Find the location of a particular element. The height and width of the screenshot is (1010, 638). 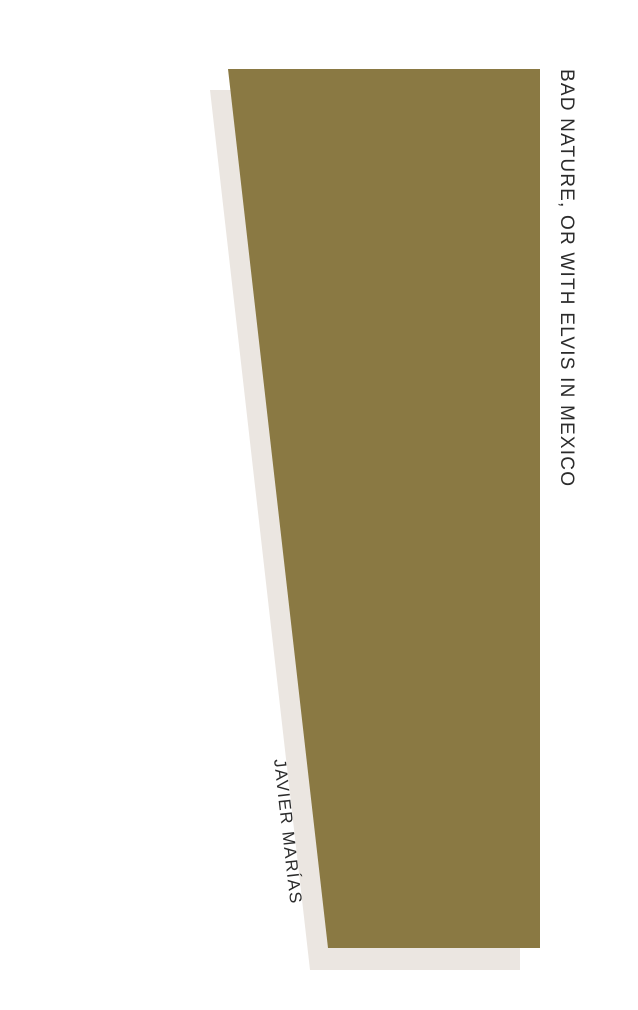

book-title: BAD NATURE, OR WITH ELVIS IN MEXICO is located at coordinates (566, 278).